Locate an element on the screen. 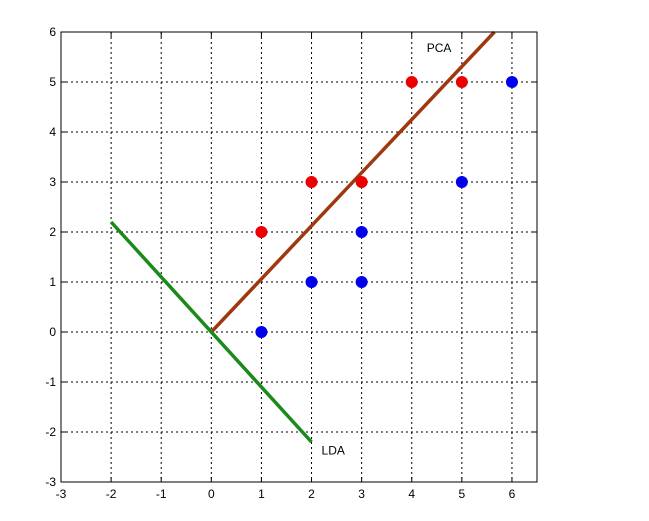 Image resolution: width=649 pixels, height=521 pixels. x-tick-label: 0 is located at coordinates (211, 494).